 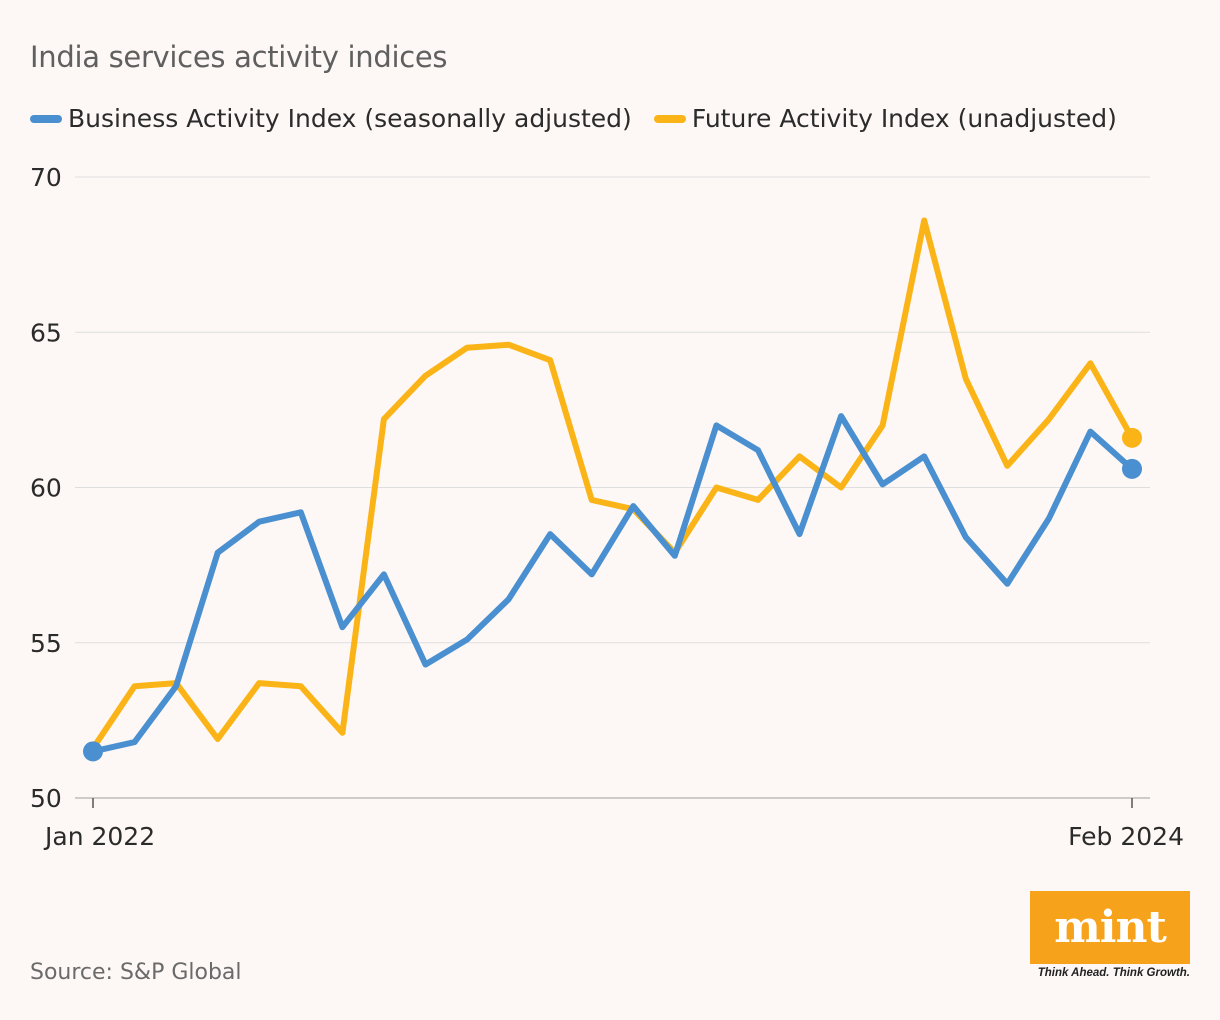 I want to click on legend-item-future: Future Activity Index (unadjusted), so click(x=885, y=118).